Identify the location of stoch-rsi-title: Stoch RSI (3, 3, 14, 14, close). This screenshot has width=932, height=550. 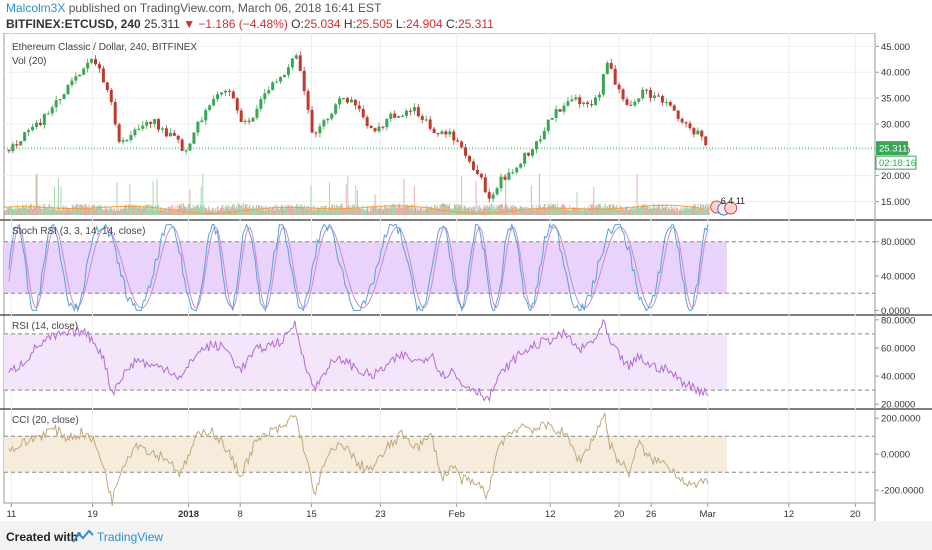
(78, 231).